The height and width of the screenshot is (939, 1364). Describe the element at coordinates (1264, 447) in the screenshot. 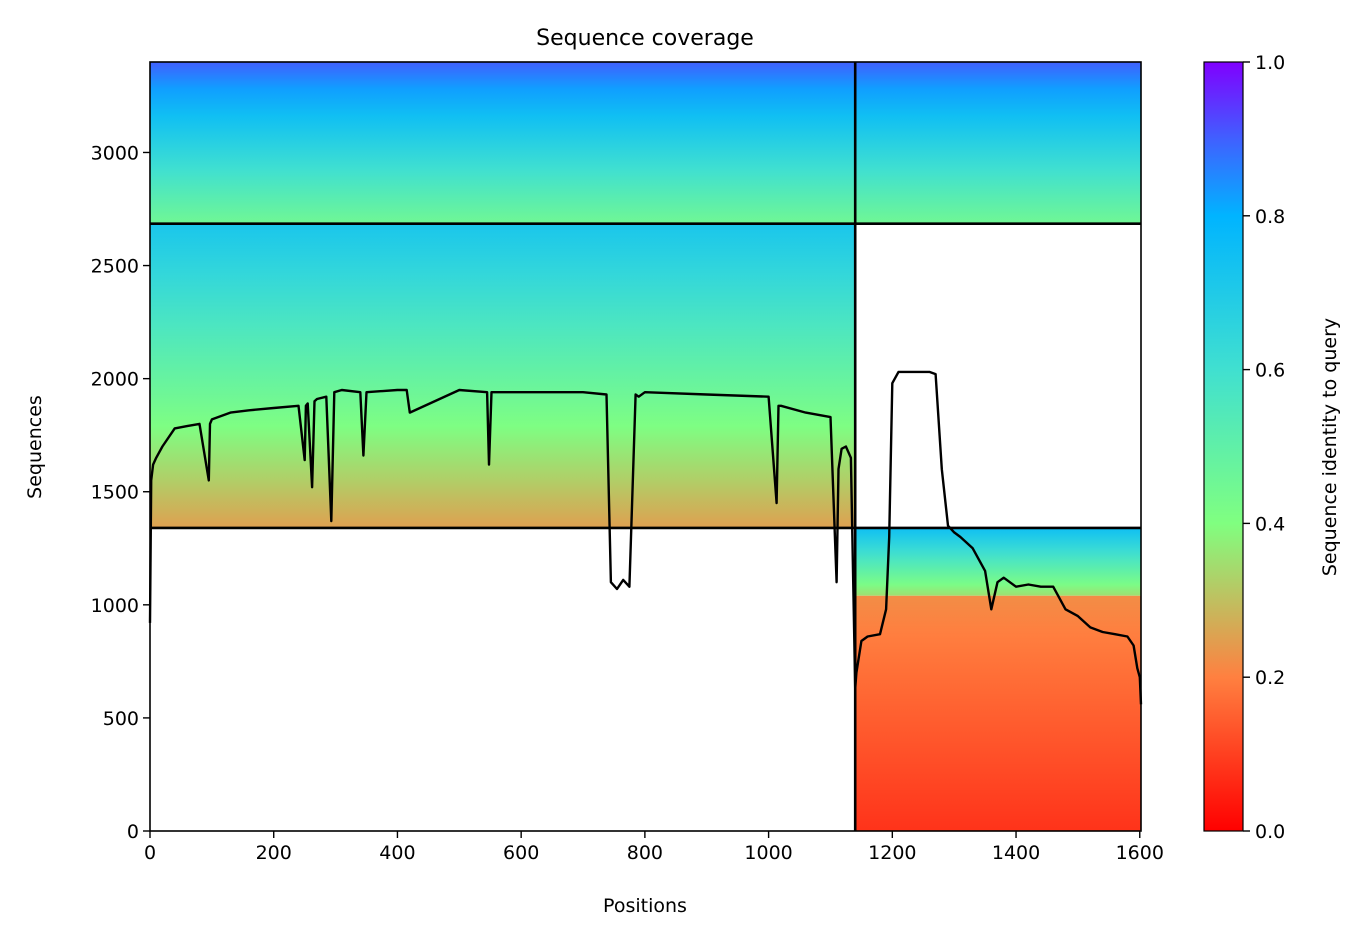

I see `colorbar-ticks: 0.0 0.2 0.4 0.6 0.8 1.0` at that location.